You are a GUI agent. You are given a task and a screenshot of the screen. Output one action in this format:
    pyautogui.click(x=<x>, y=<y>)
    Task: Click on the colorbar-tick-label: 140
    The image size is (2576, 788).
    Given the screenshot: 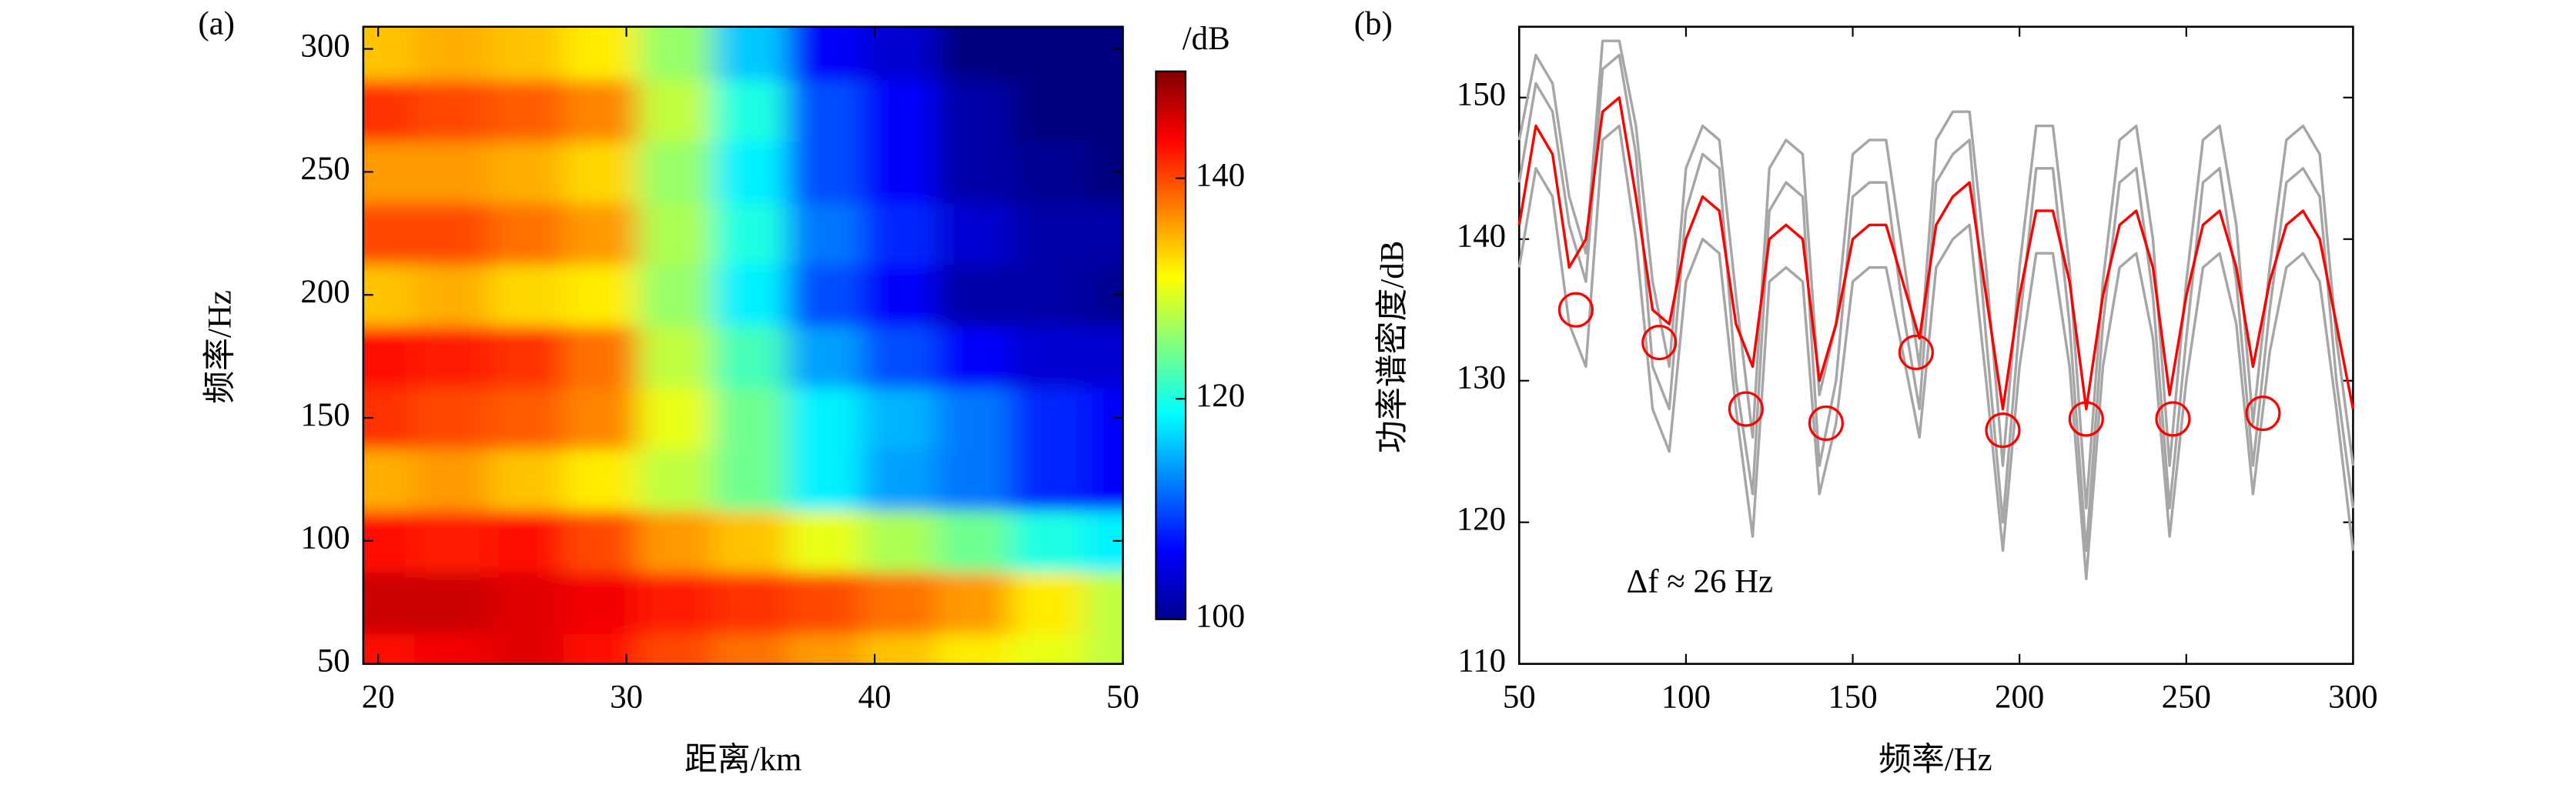 What is the action you would take?
    pyautogui.click(x=1220, y=176)
    